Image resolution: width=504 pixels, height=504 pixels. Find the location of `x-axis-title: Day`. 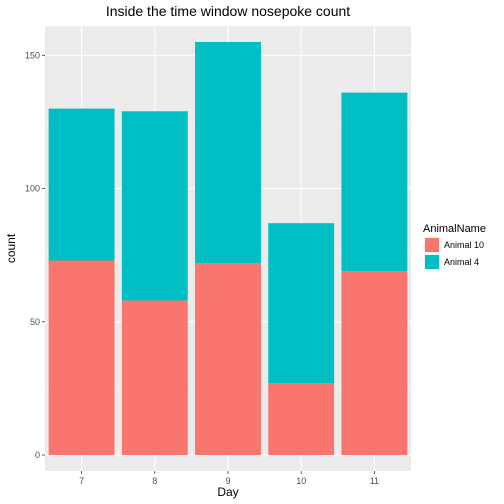

x-axis-title: Day is located at coordinates (227, 492).